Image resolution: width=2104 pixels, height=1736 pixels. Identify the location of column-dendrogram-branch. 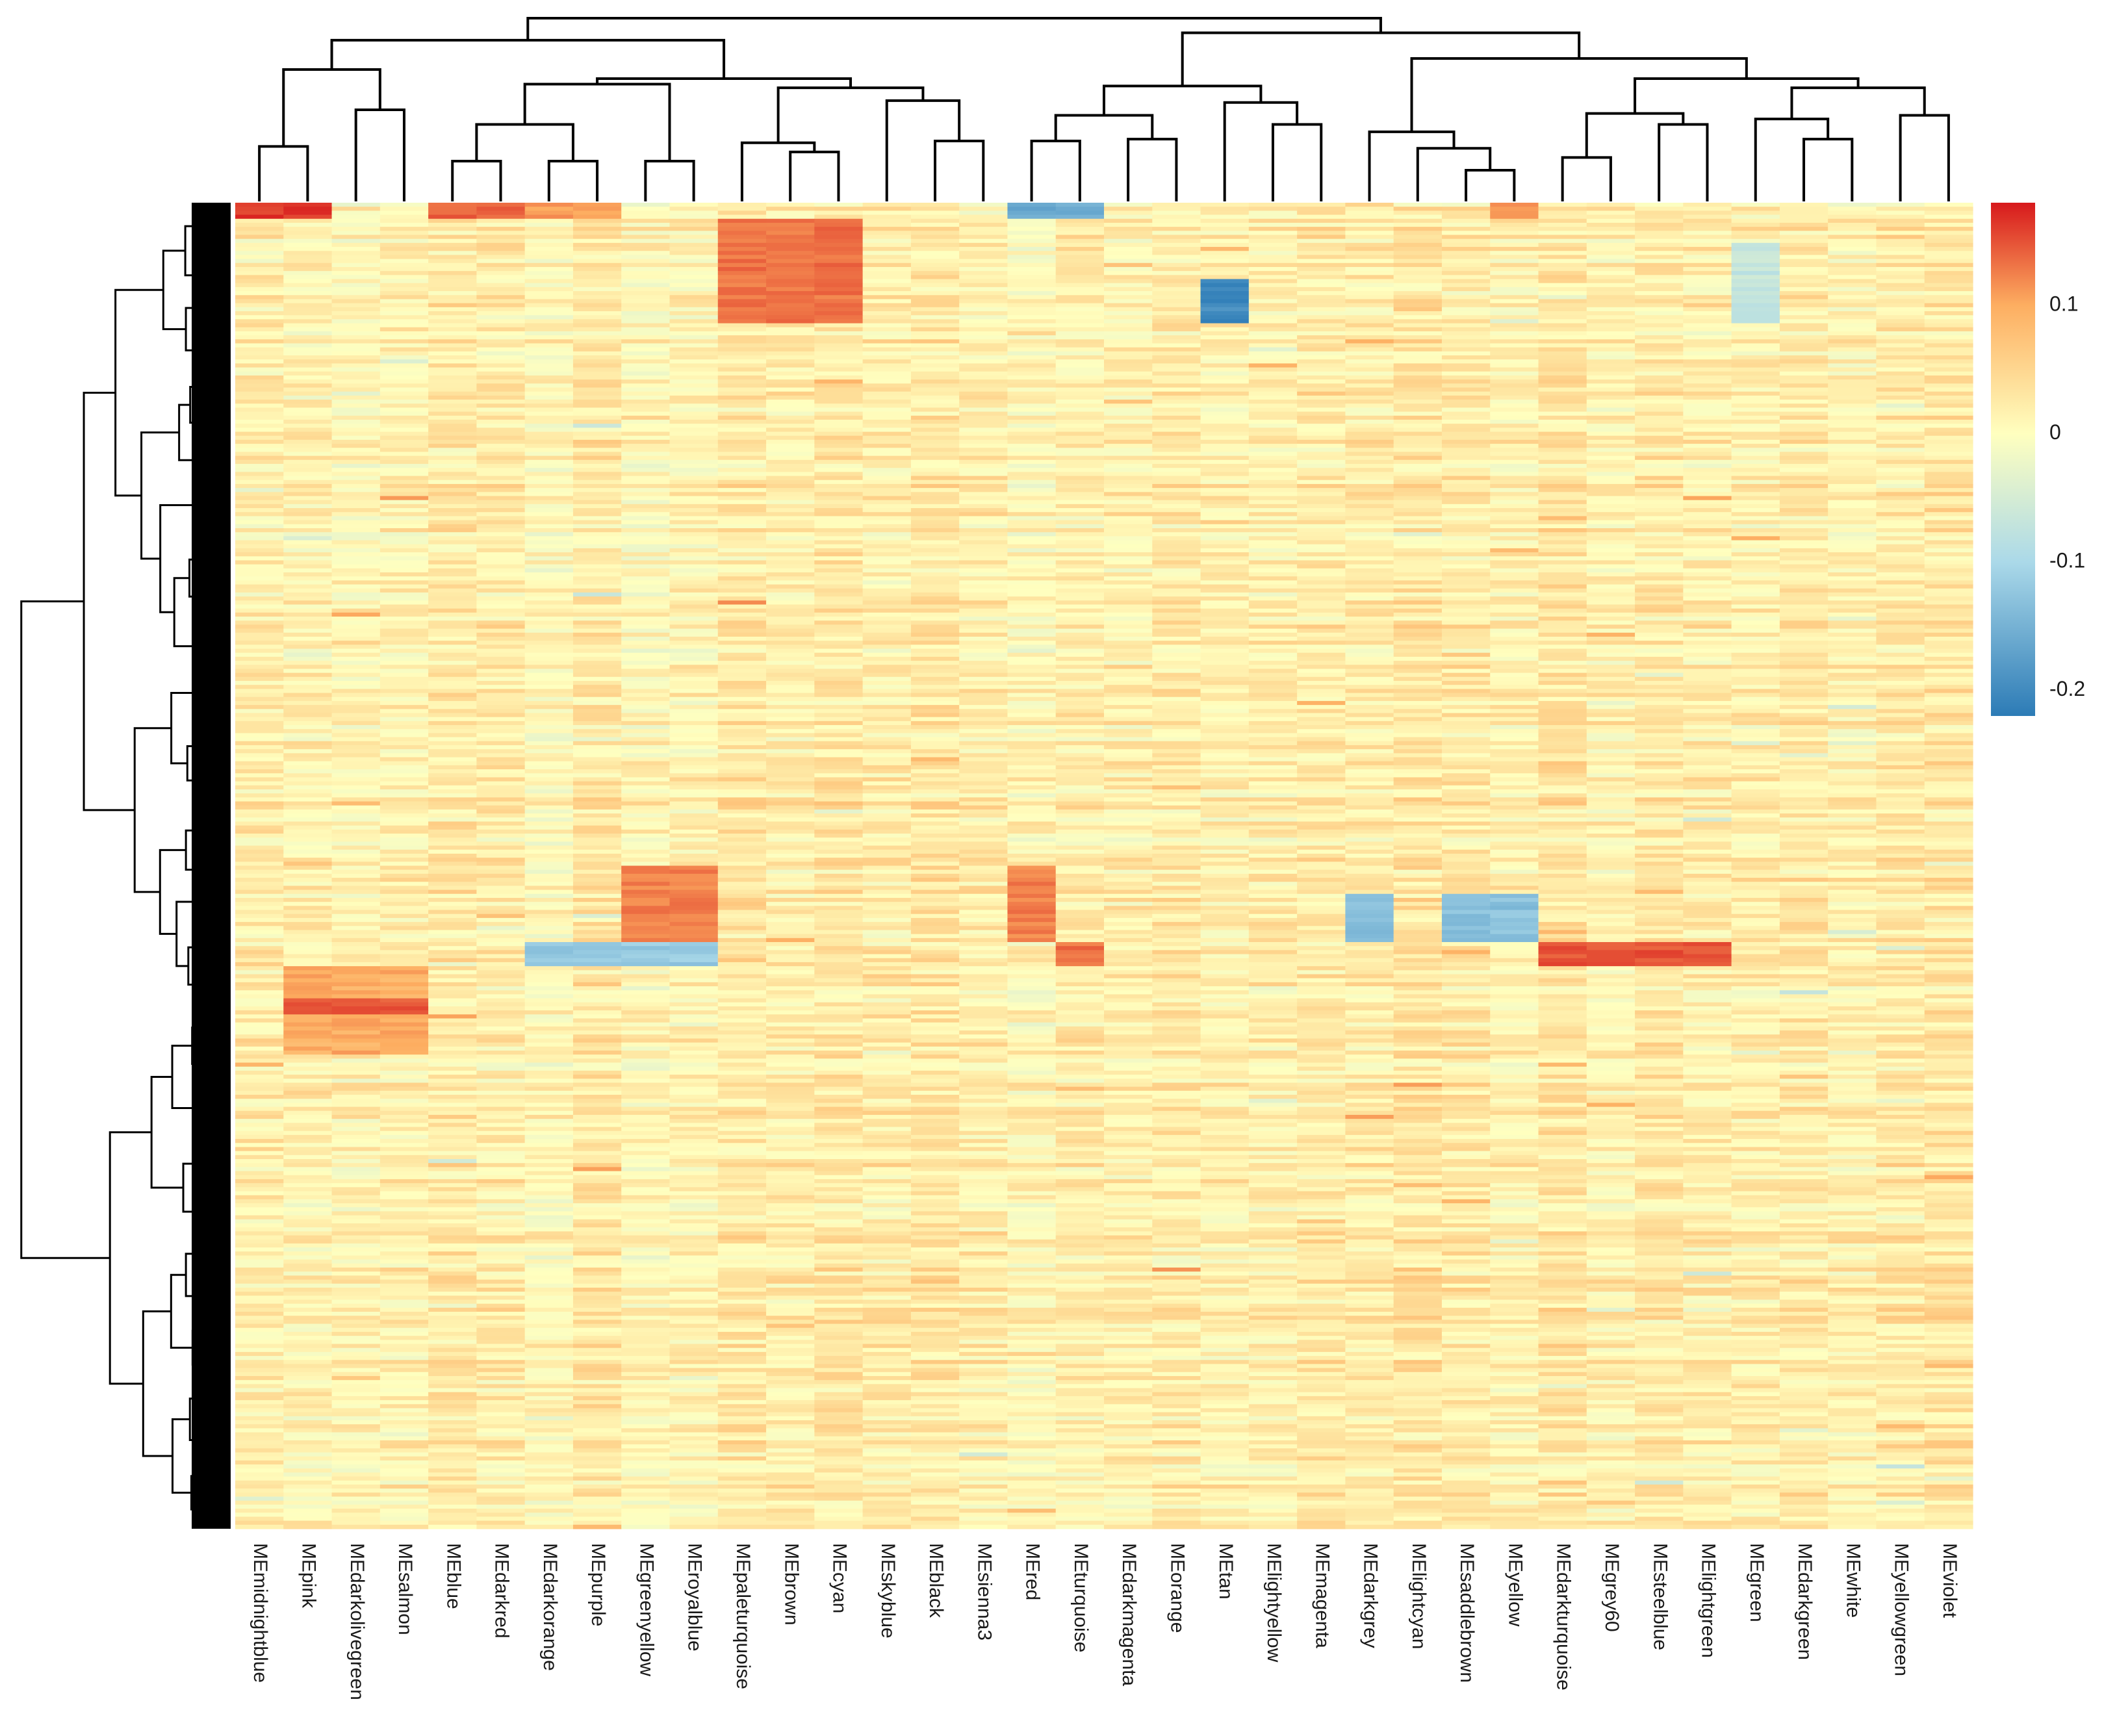
(954, 28).